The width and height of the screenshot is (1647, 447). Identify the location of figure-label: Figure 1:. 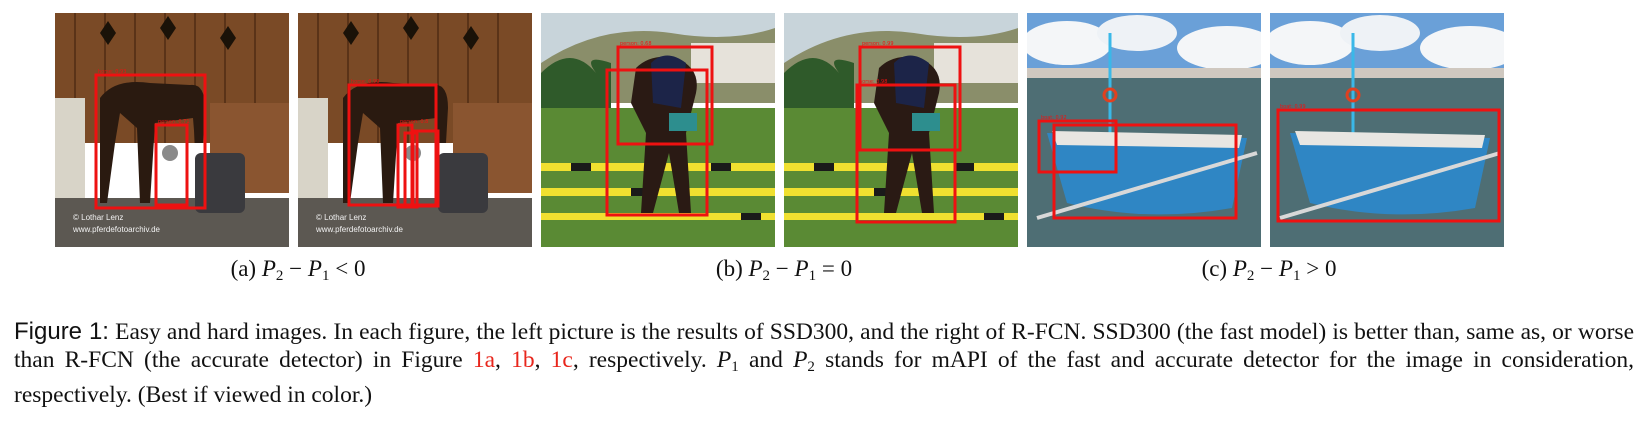
(61, 331).